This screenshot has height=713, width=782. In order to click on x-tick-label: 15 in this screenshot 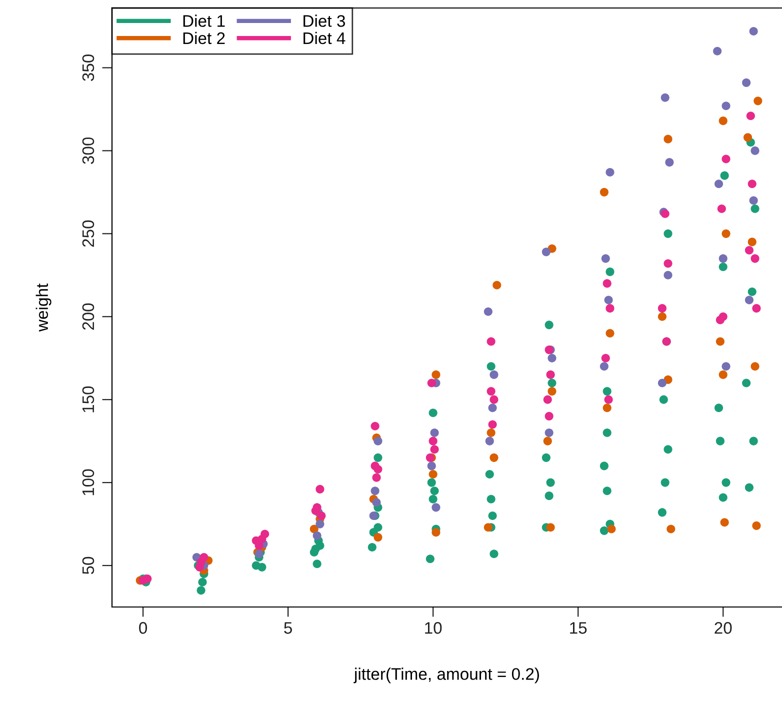, I will do `click(578, 628)`.